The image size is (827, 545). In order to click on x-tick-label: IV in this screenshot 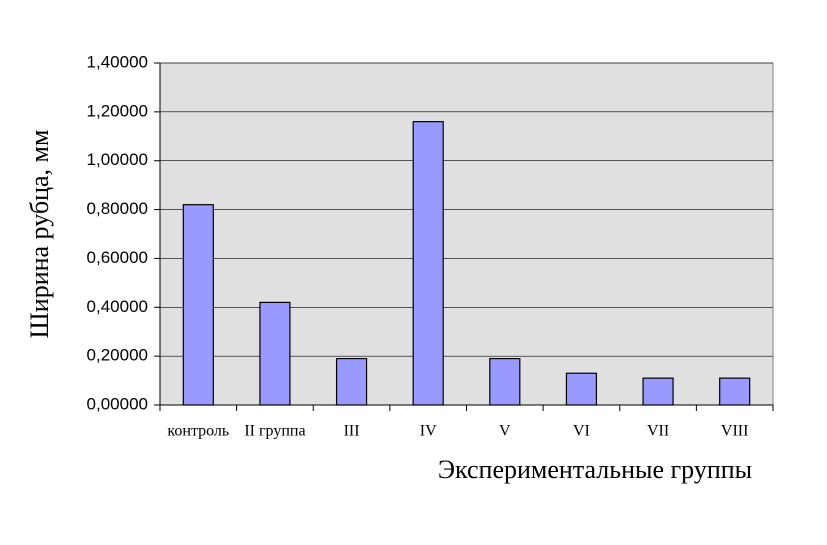, I will do `click(428, 431)`.